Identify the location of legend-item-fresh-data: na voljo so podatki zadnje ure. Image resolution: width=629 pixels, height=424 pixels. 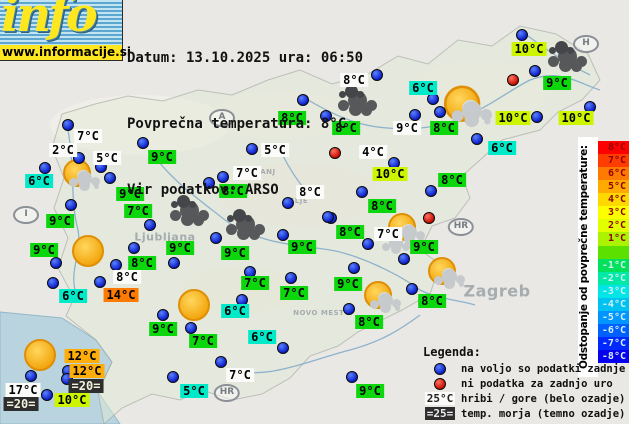
(526, 368).